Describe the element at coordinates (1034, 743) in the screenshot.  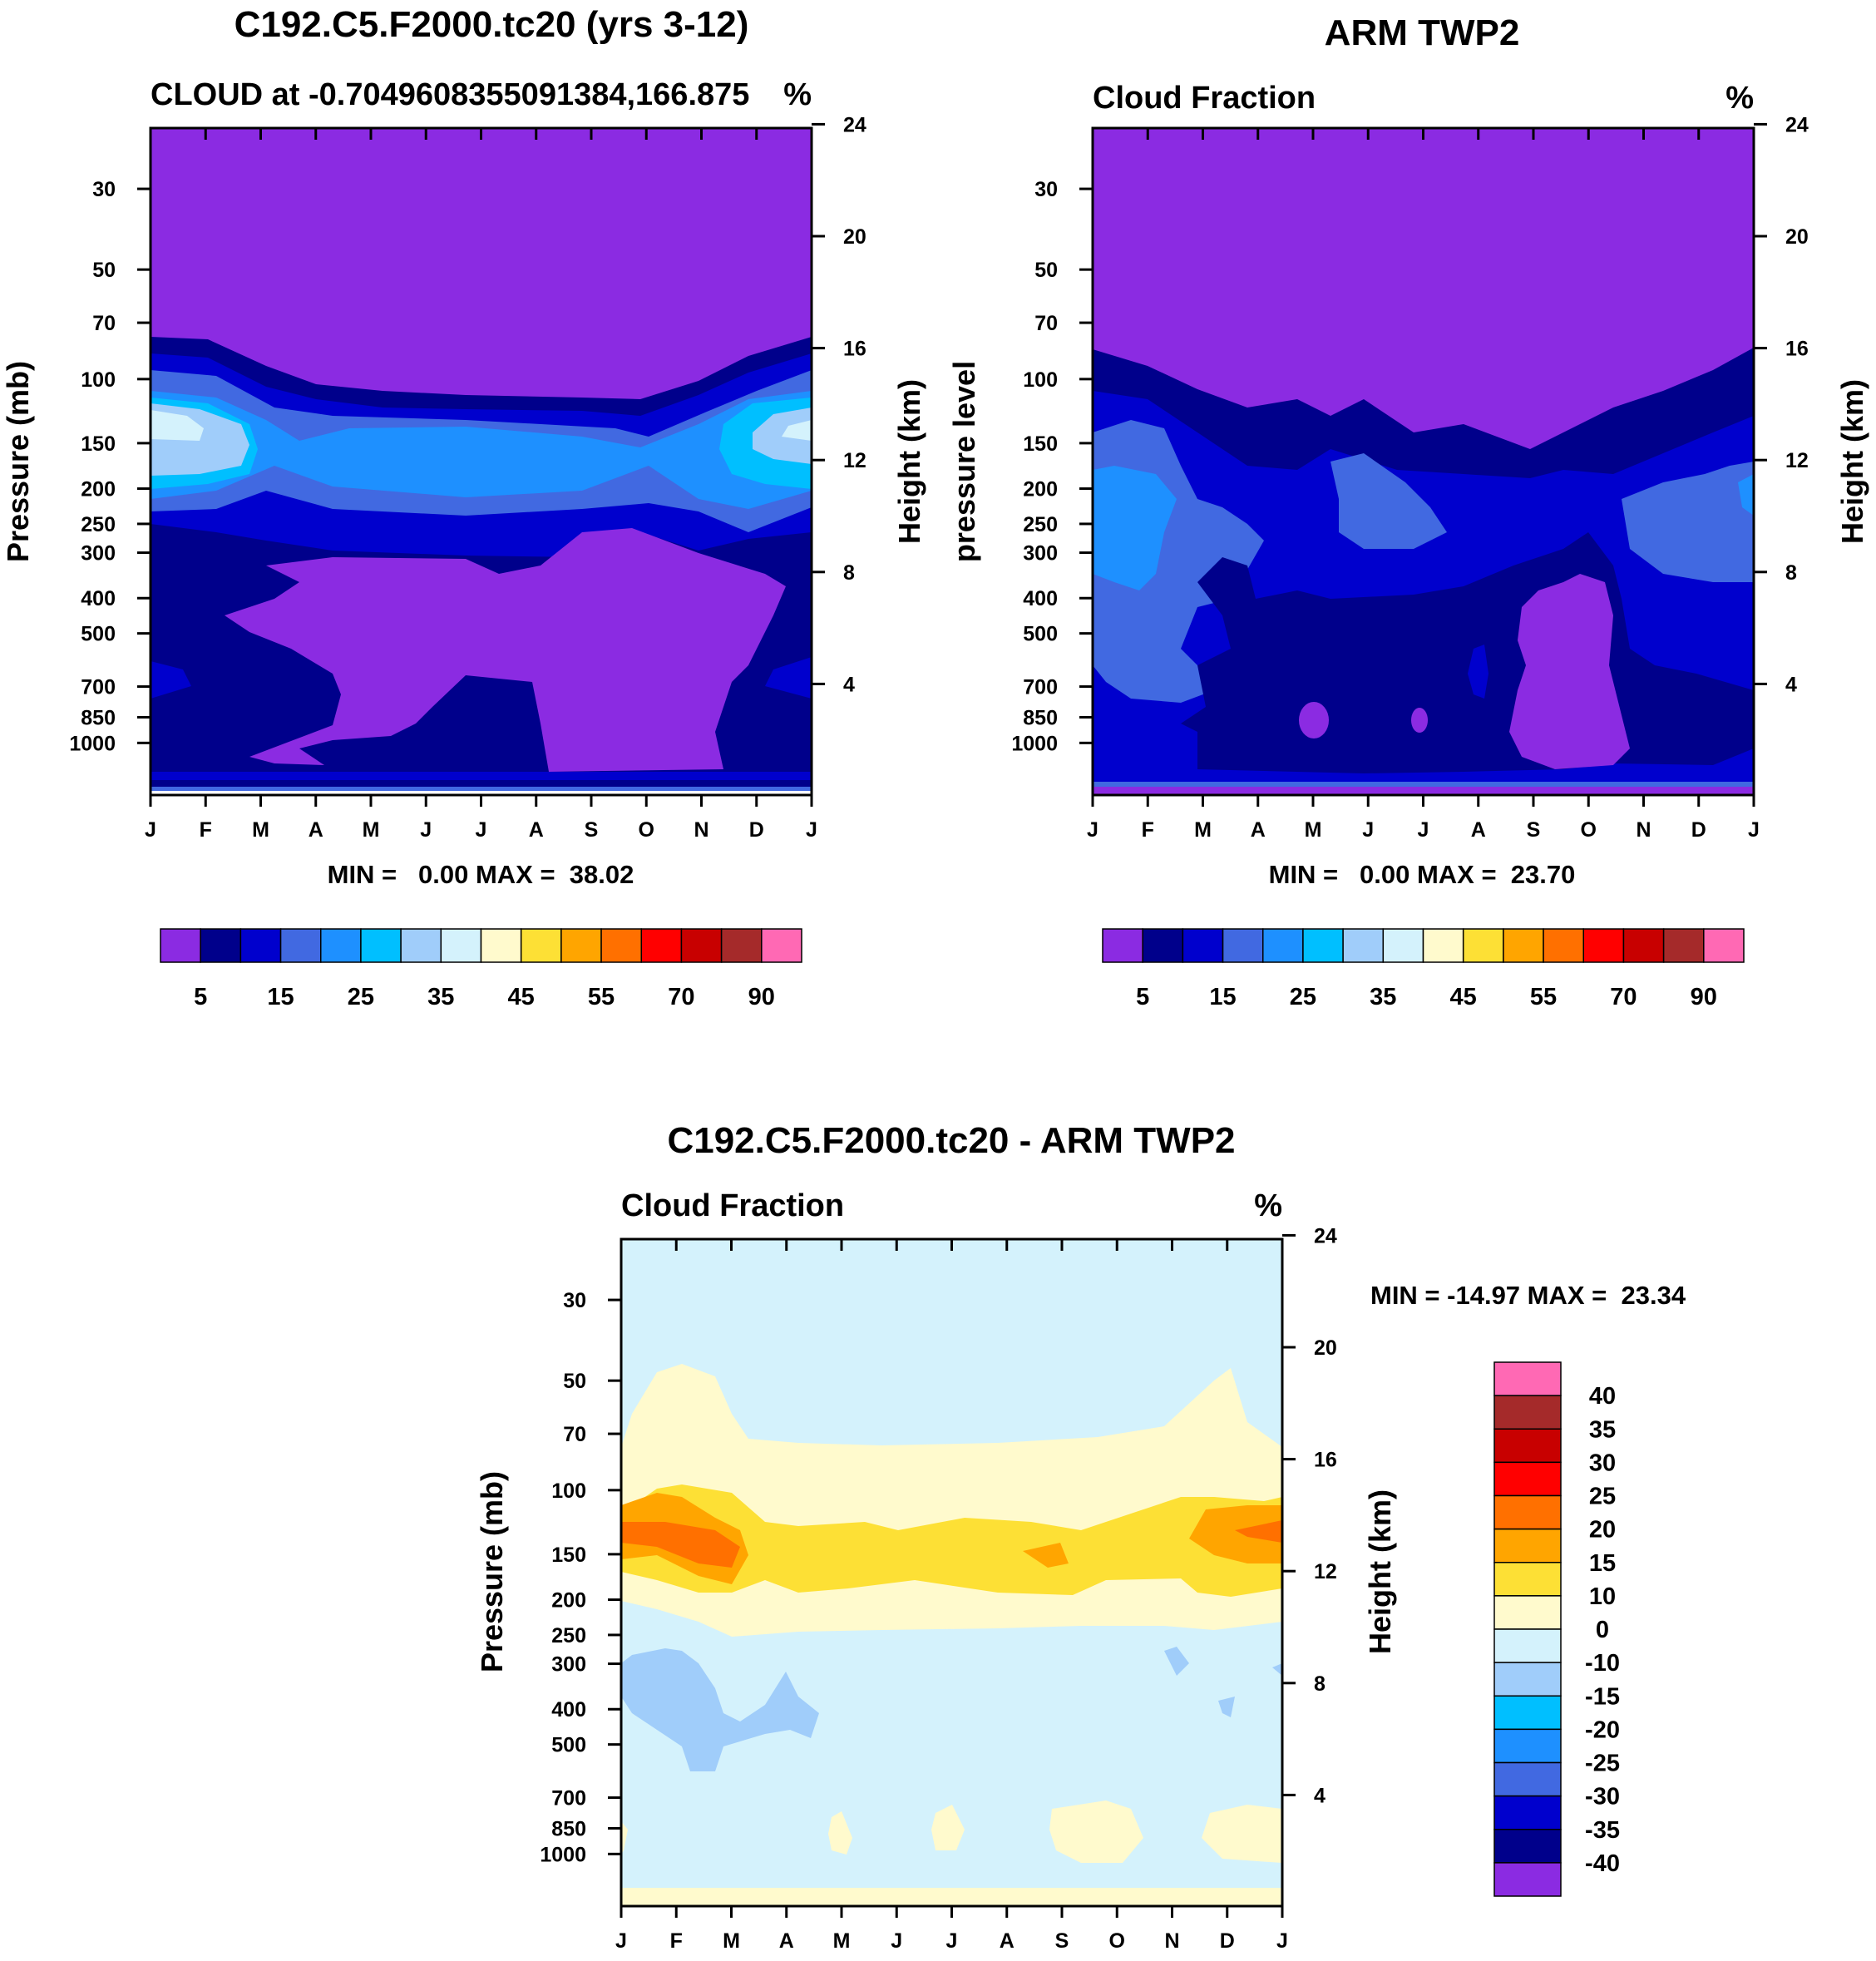
I see `y-tick-label-left: 1000` at that location.